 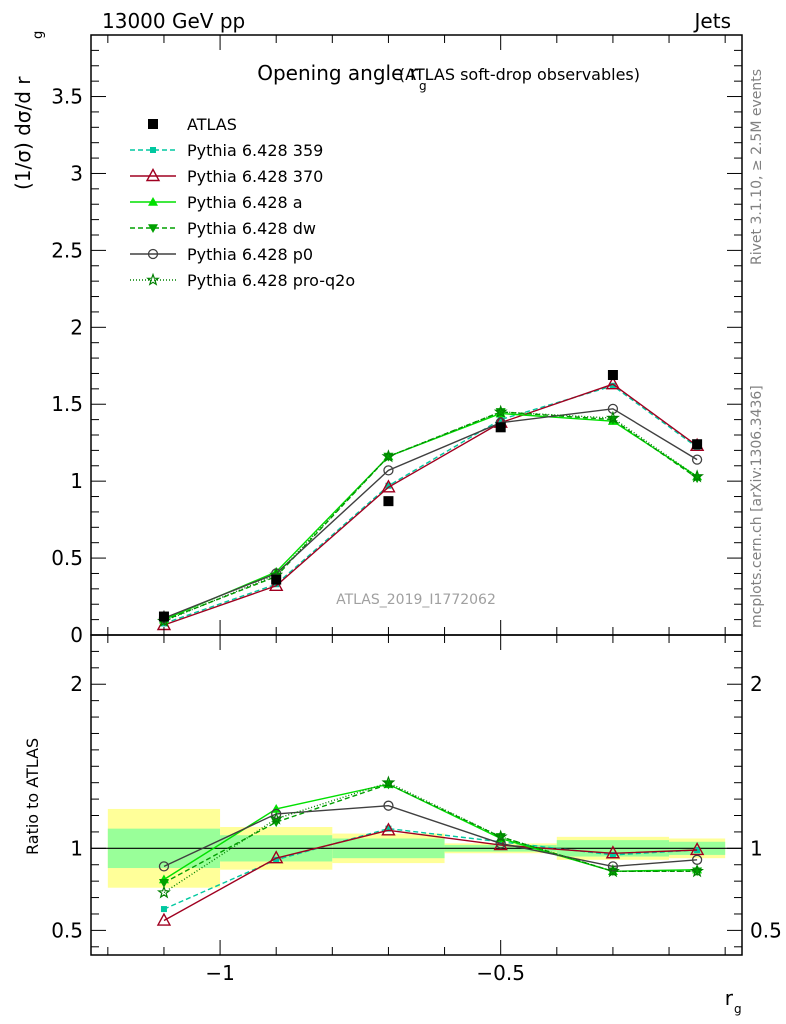 What do you see at coordinates (76, 481) in the screenshot?
I see `y-tick-label: 1` at bounding box center [76, 481].